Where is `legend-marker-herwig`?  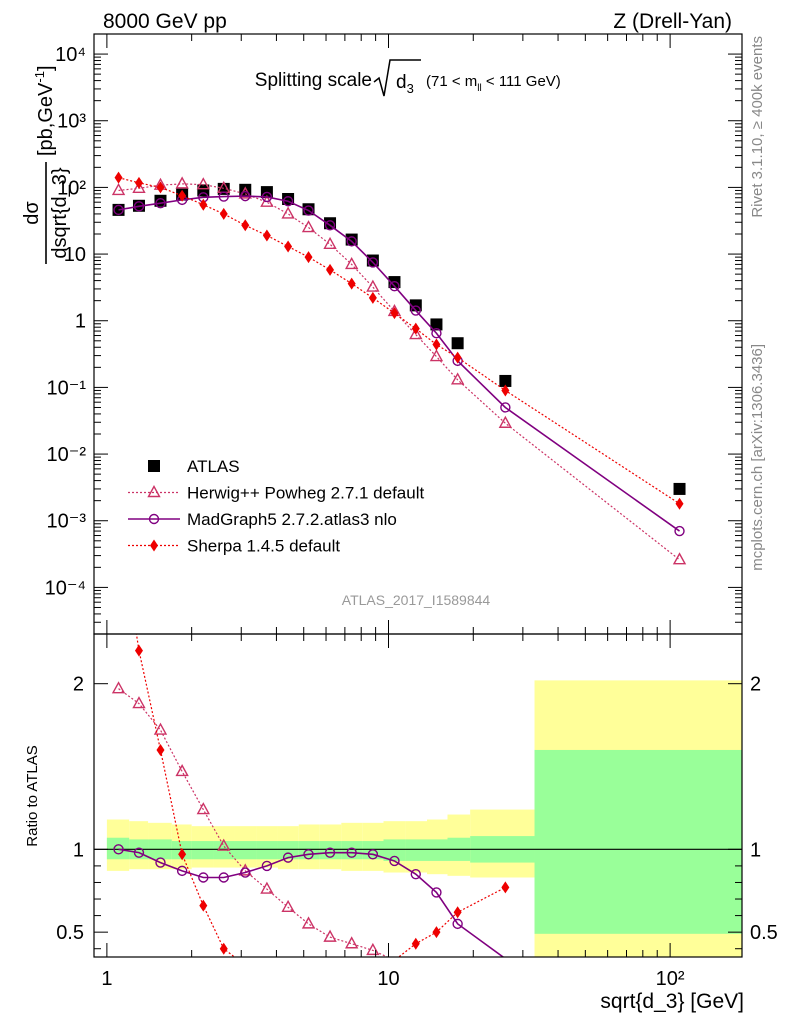 legend-marker-herwig is located at coordinates (154, 491).